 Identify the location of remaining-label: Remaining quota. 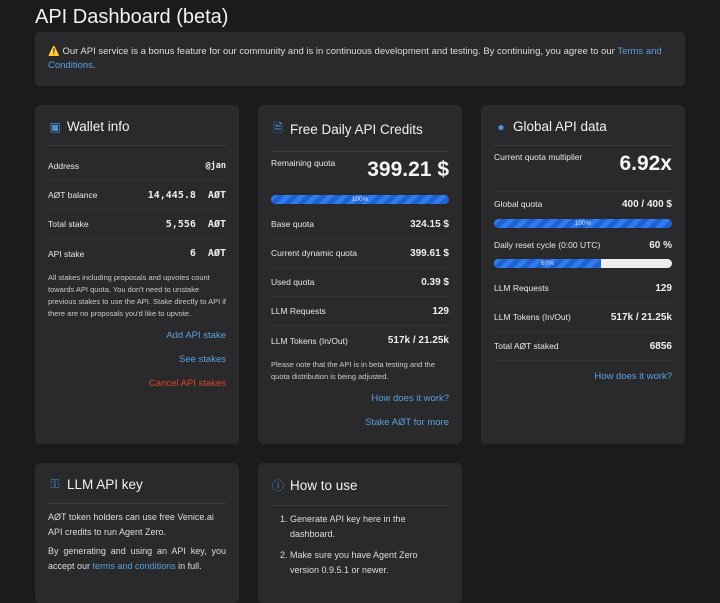
(303, 163).